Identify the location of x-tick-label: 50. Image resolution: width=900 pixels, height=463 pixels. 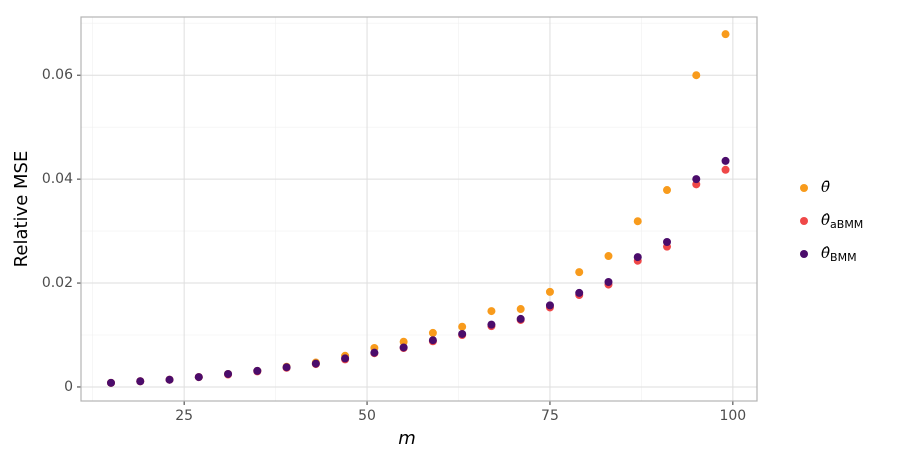
(367, 416).